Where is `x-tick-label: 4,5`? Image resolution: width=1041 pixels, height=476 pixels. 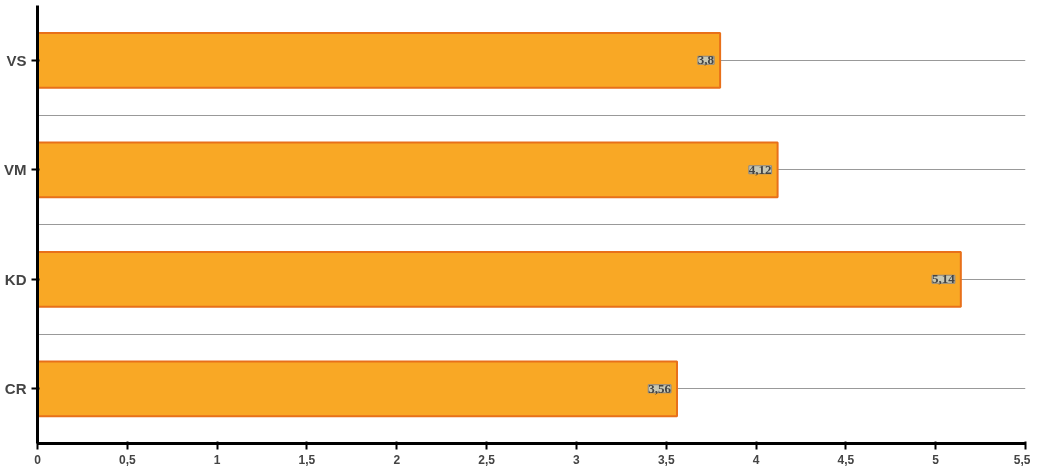
x-tick-label: 4,5 is located at coordinates (846, 459).